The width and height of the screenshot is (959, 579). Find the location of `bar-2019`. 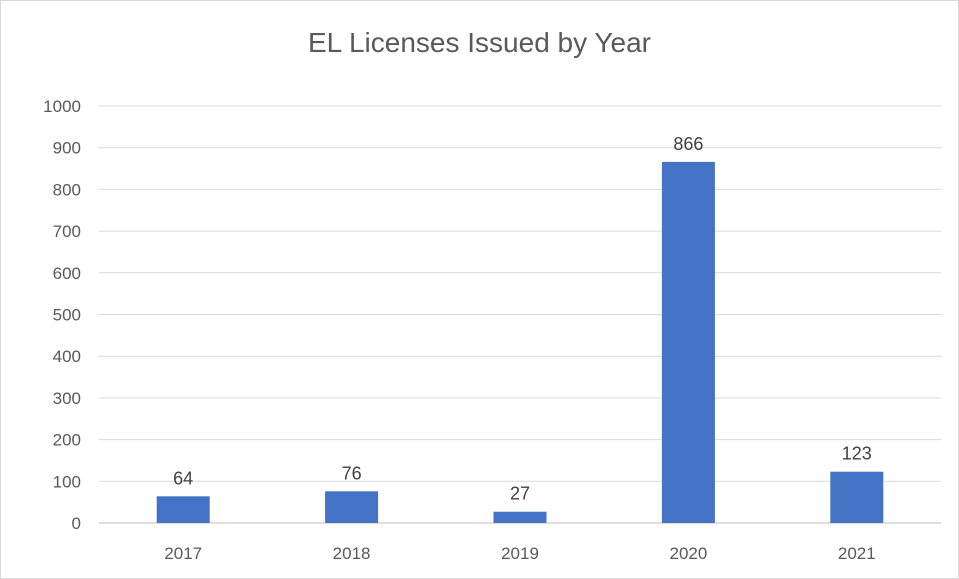

bar-2019 is located at coordinates (520, 517).